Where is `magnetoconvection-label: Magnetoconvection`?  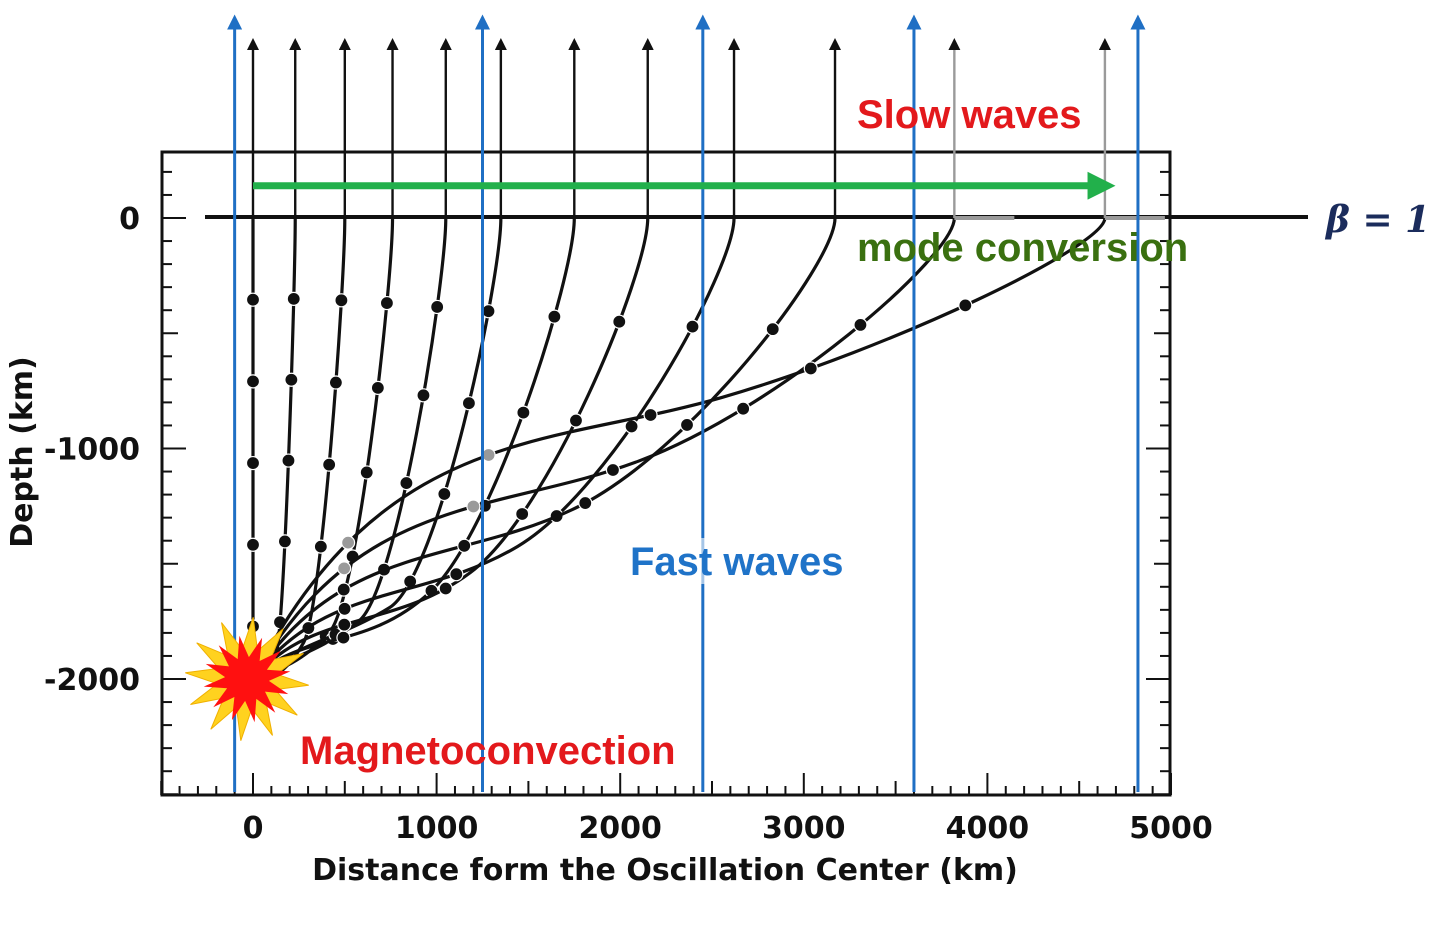 magnetoconvection-label: Magnetoconvection is located at coordinates (488, 751).